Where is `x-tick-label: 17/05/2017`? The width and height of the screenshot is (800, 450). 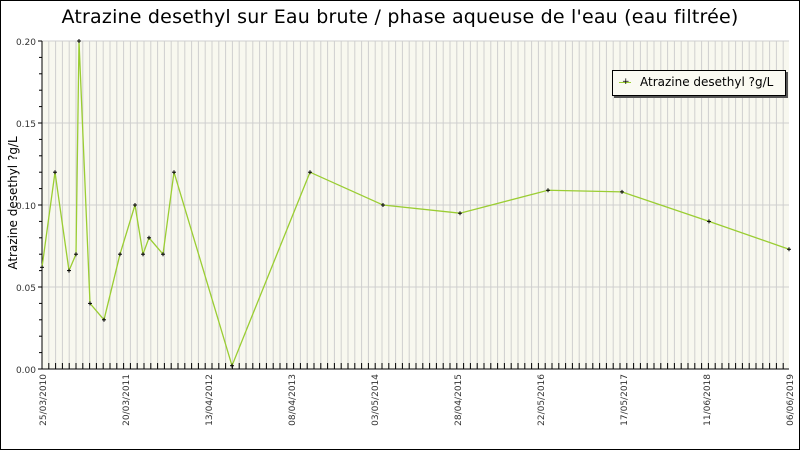
x-tick-label: 17/05/2017 is located at coordinates (625, 400).